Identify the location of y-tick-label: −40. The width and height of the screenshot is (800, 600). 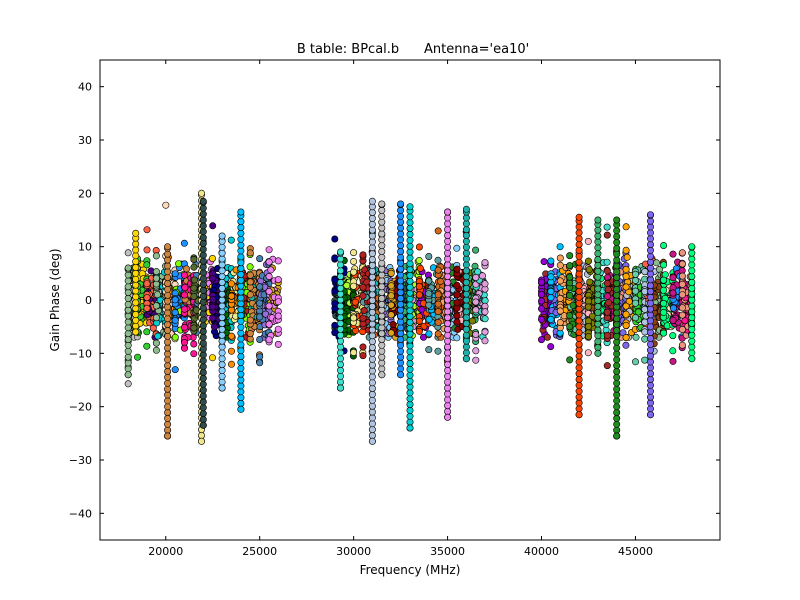
(80, 513).